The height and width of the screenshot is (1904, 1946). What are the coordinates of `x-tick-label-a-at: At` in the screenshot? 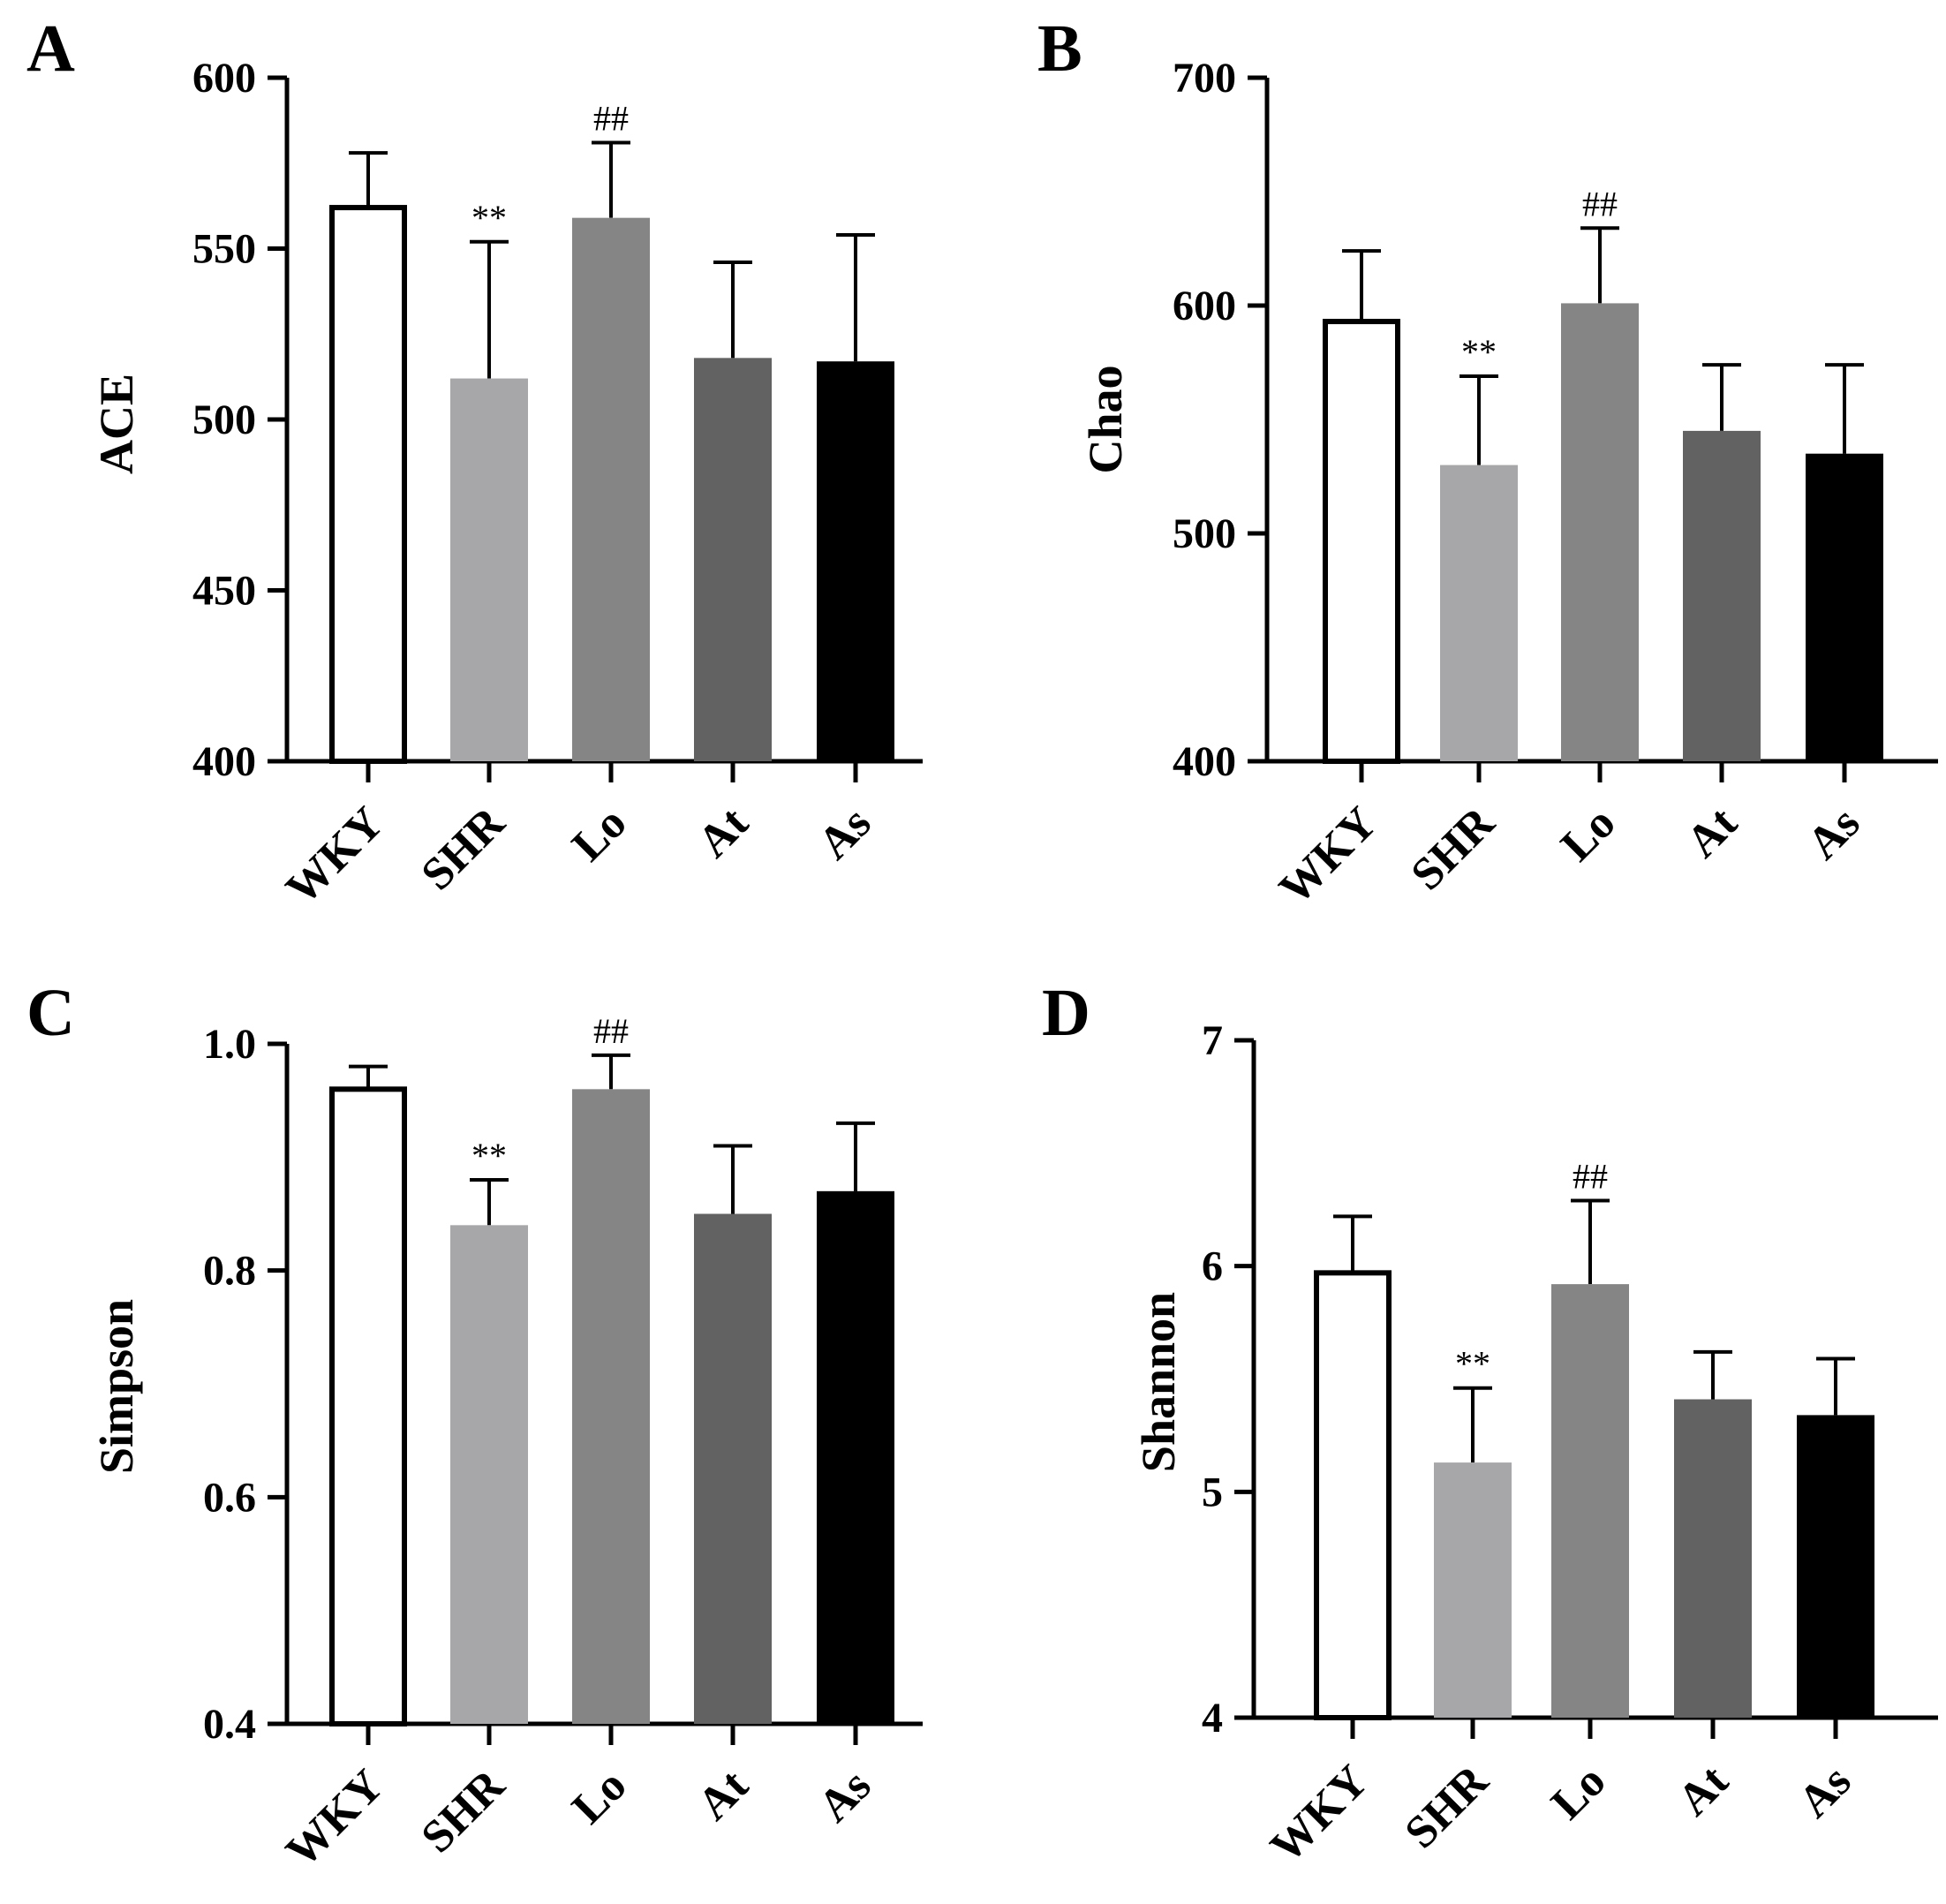 It's located at (723, 832).